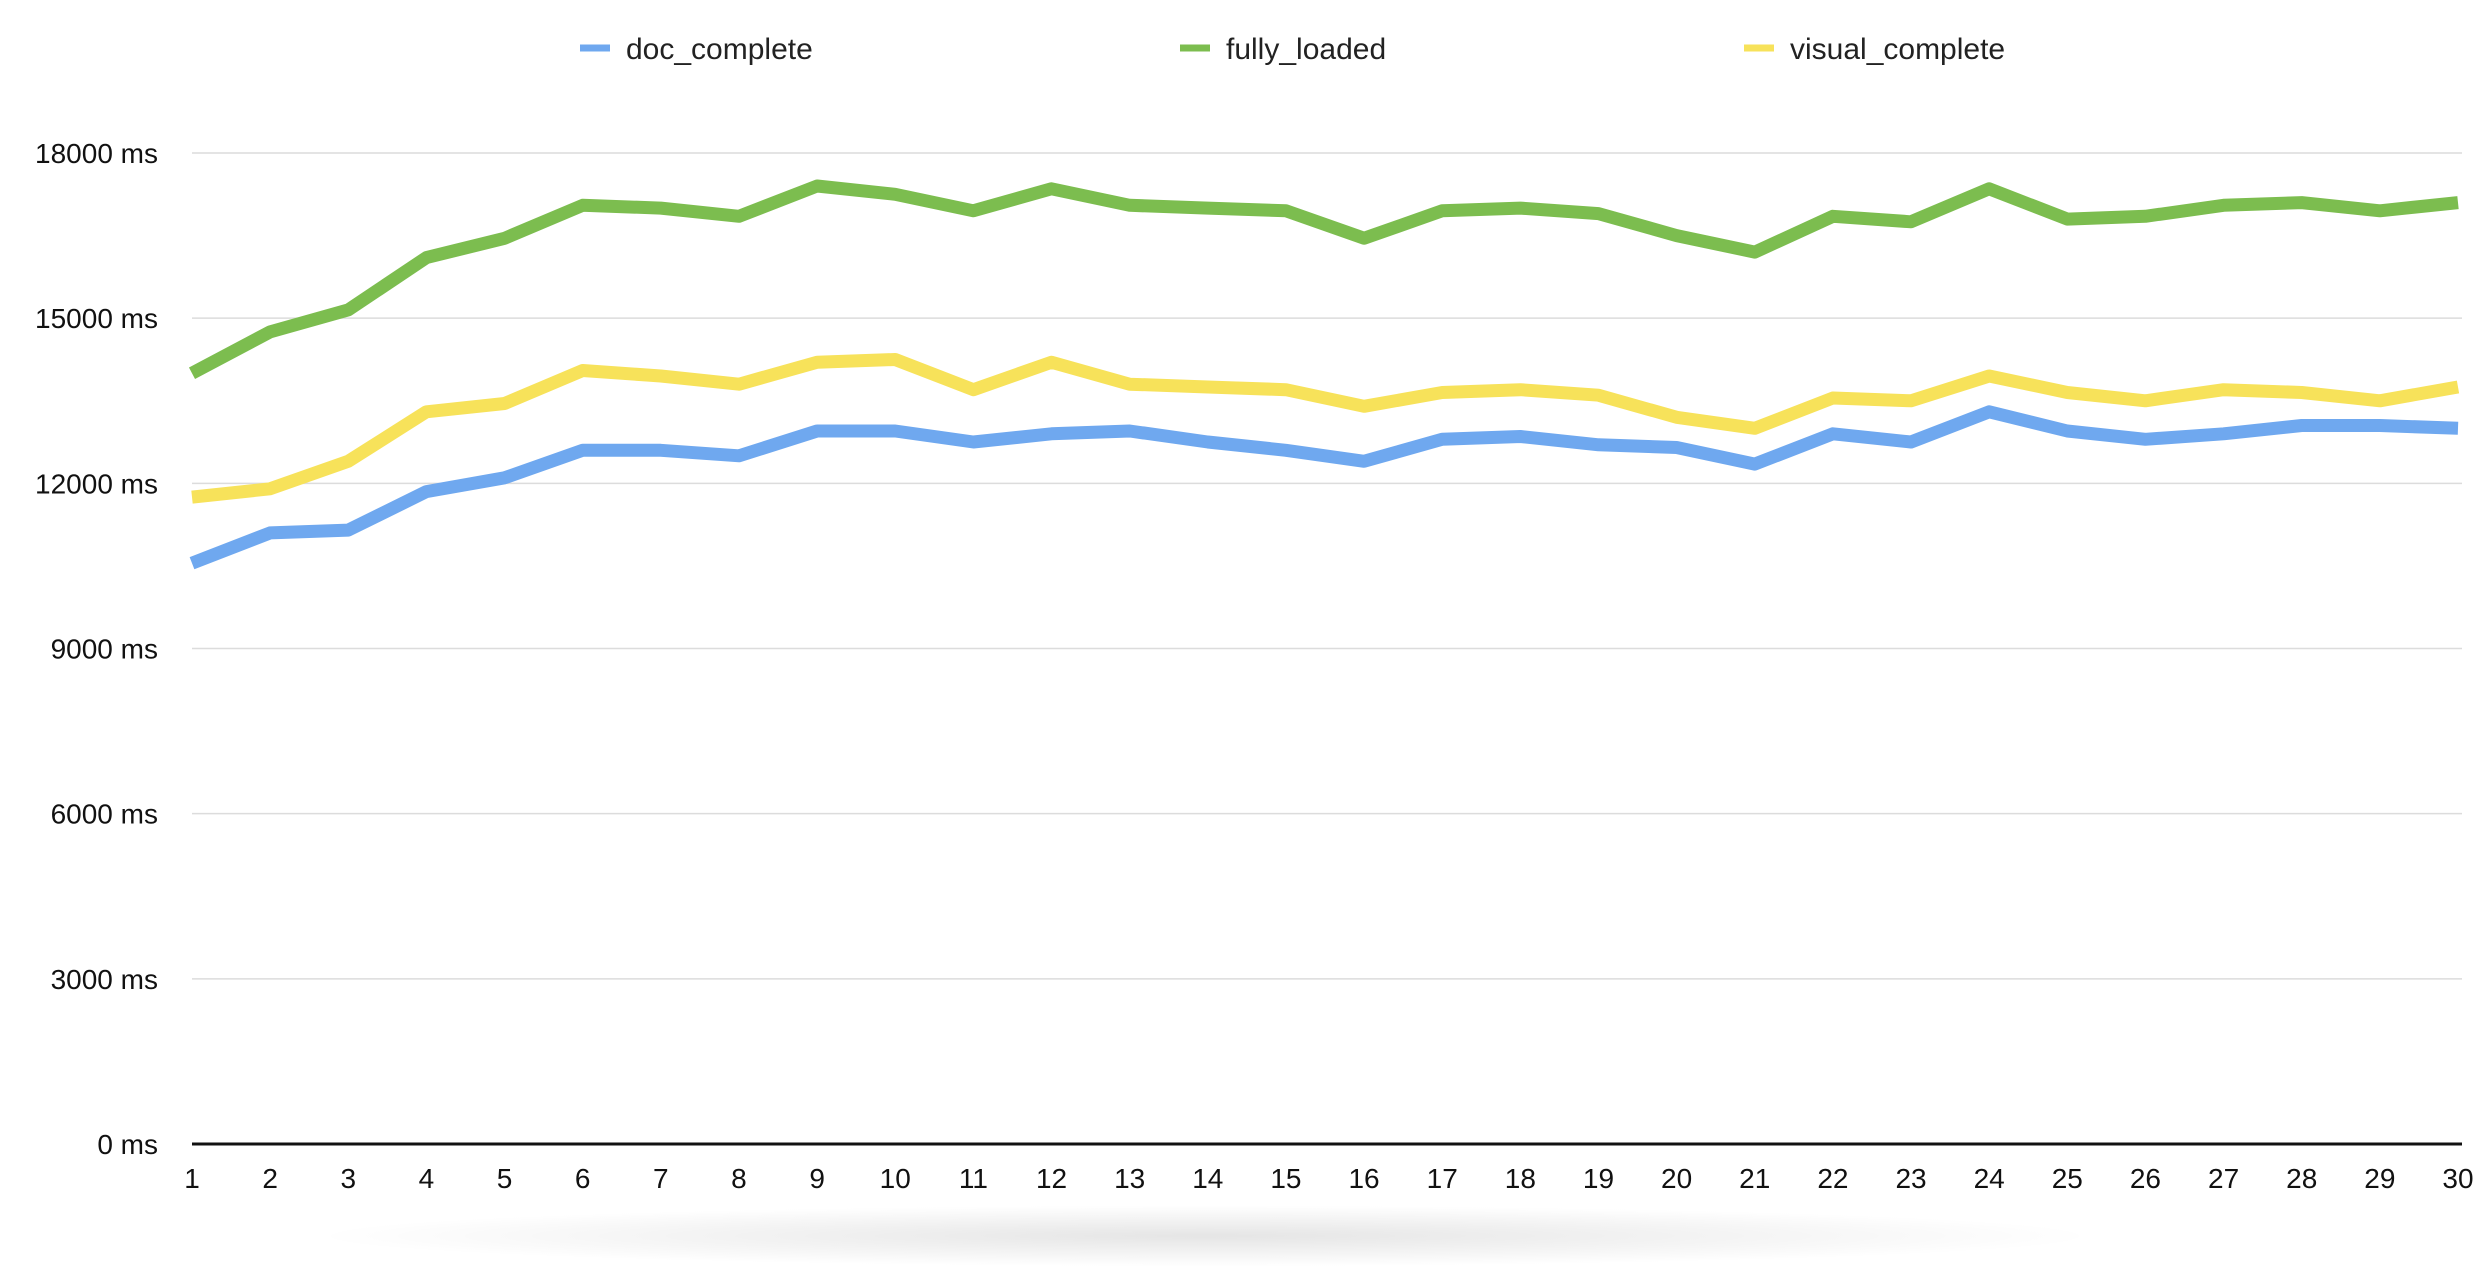  Describe the element at coordinates (348, 1178) in the screenshot. I see `x-tick-label: 3` at that location.